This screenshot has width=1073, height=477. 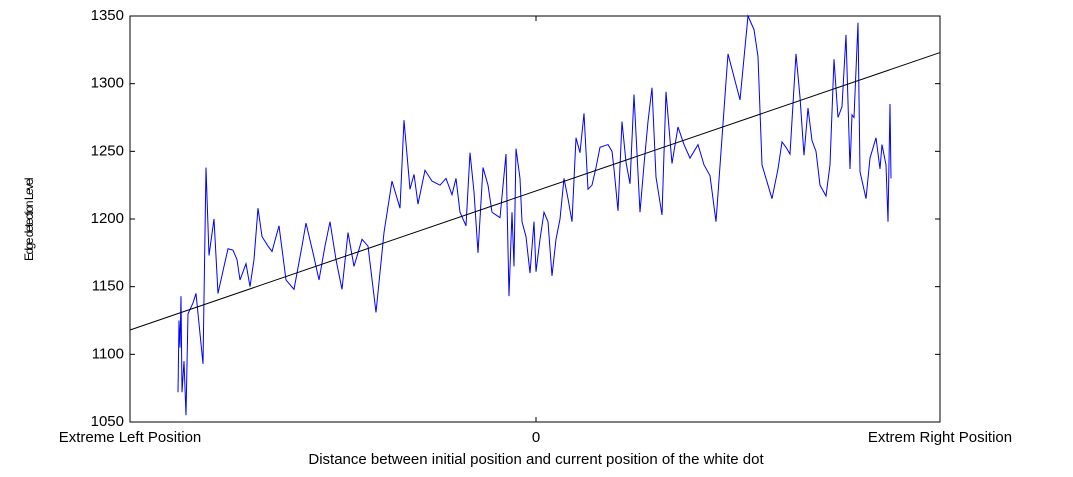 I want to click on x-tick-label: Extrem Right Position, so click(x=940, y=437).